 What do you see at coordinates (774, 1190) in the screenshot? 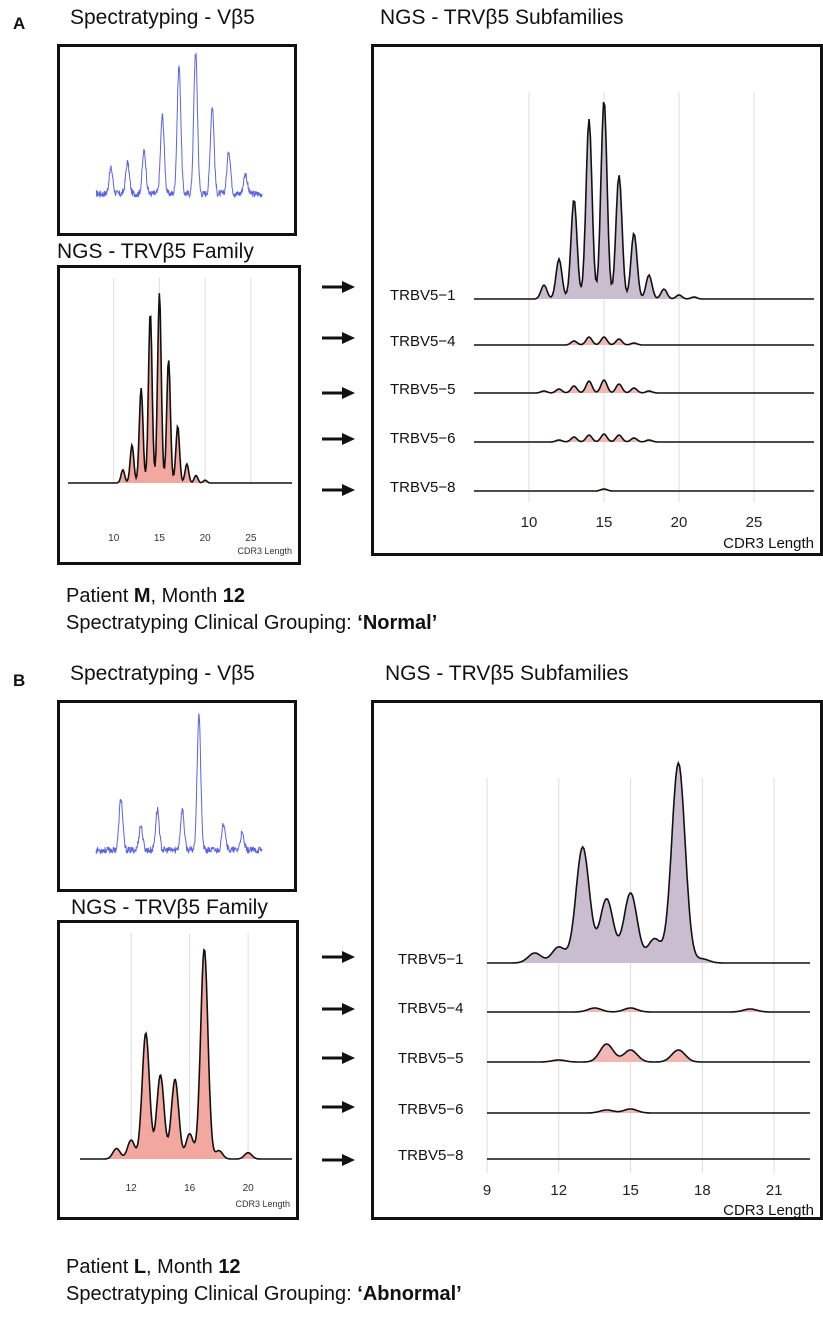
I see `x-tick-label: 21` at bounding box center [774, 1190].